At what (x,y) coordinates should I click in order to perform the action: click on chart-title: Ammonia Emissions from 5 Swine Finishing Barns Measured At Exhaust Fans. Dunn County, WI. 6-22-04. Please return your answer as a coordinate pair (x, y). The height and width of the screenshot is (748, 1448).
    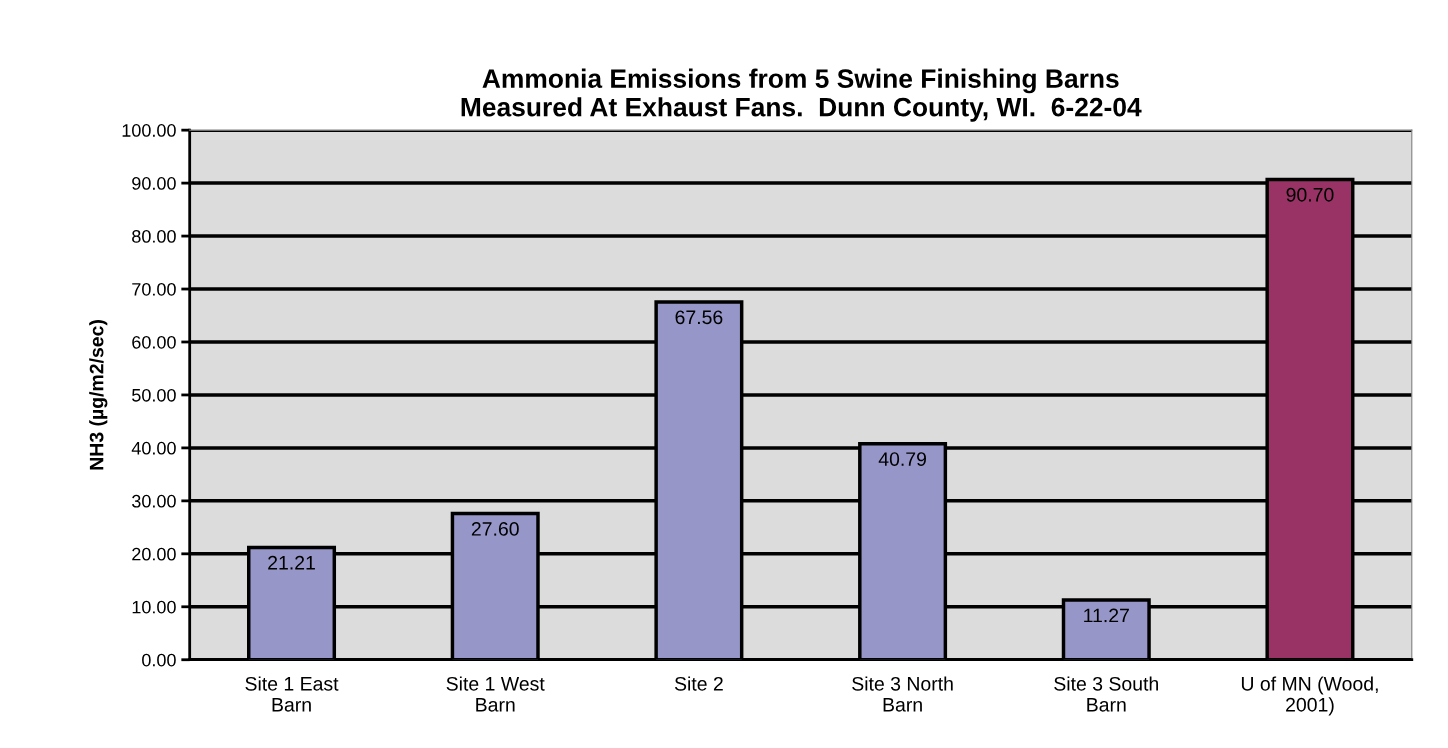
    Looking at the image, I should click on (801, 95).